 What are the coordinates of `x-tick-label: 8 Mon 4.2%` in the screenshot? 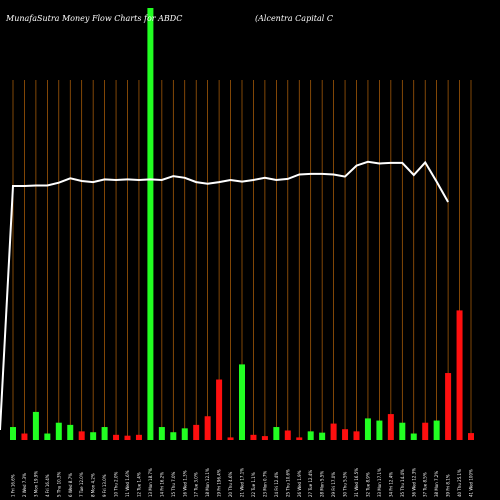 It's located at (93, 485).